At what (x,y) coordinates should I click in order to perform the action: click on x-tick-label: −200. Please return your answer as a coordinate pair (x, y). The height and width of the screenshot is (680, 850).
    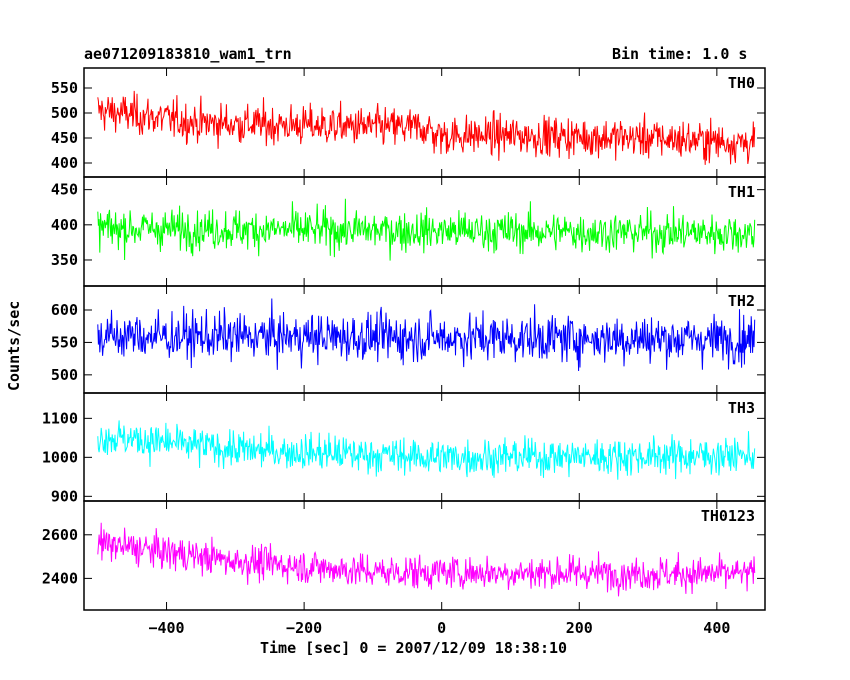
    Looking at the image, I should click on (304, 628).